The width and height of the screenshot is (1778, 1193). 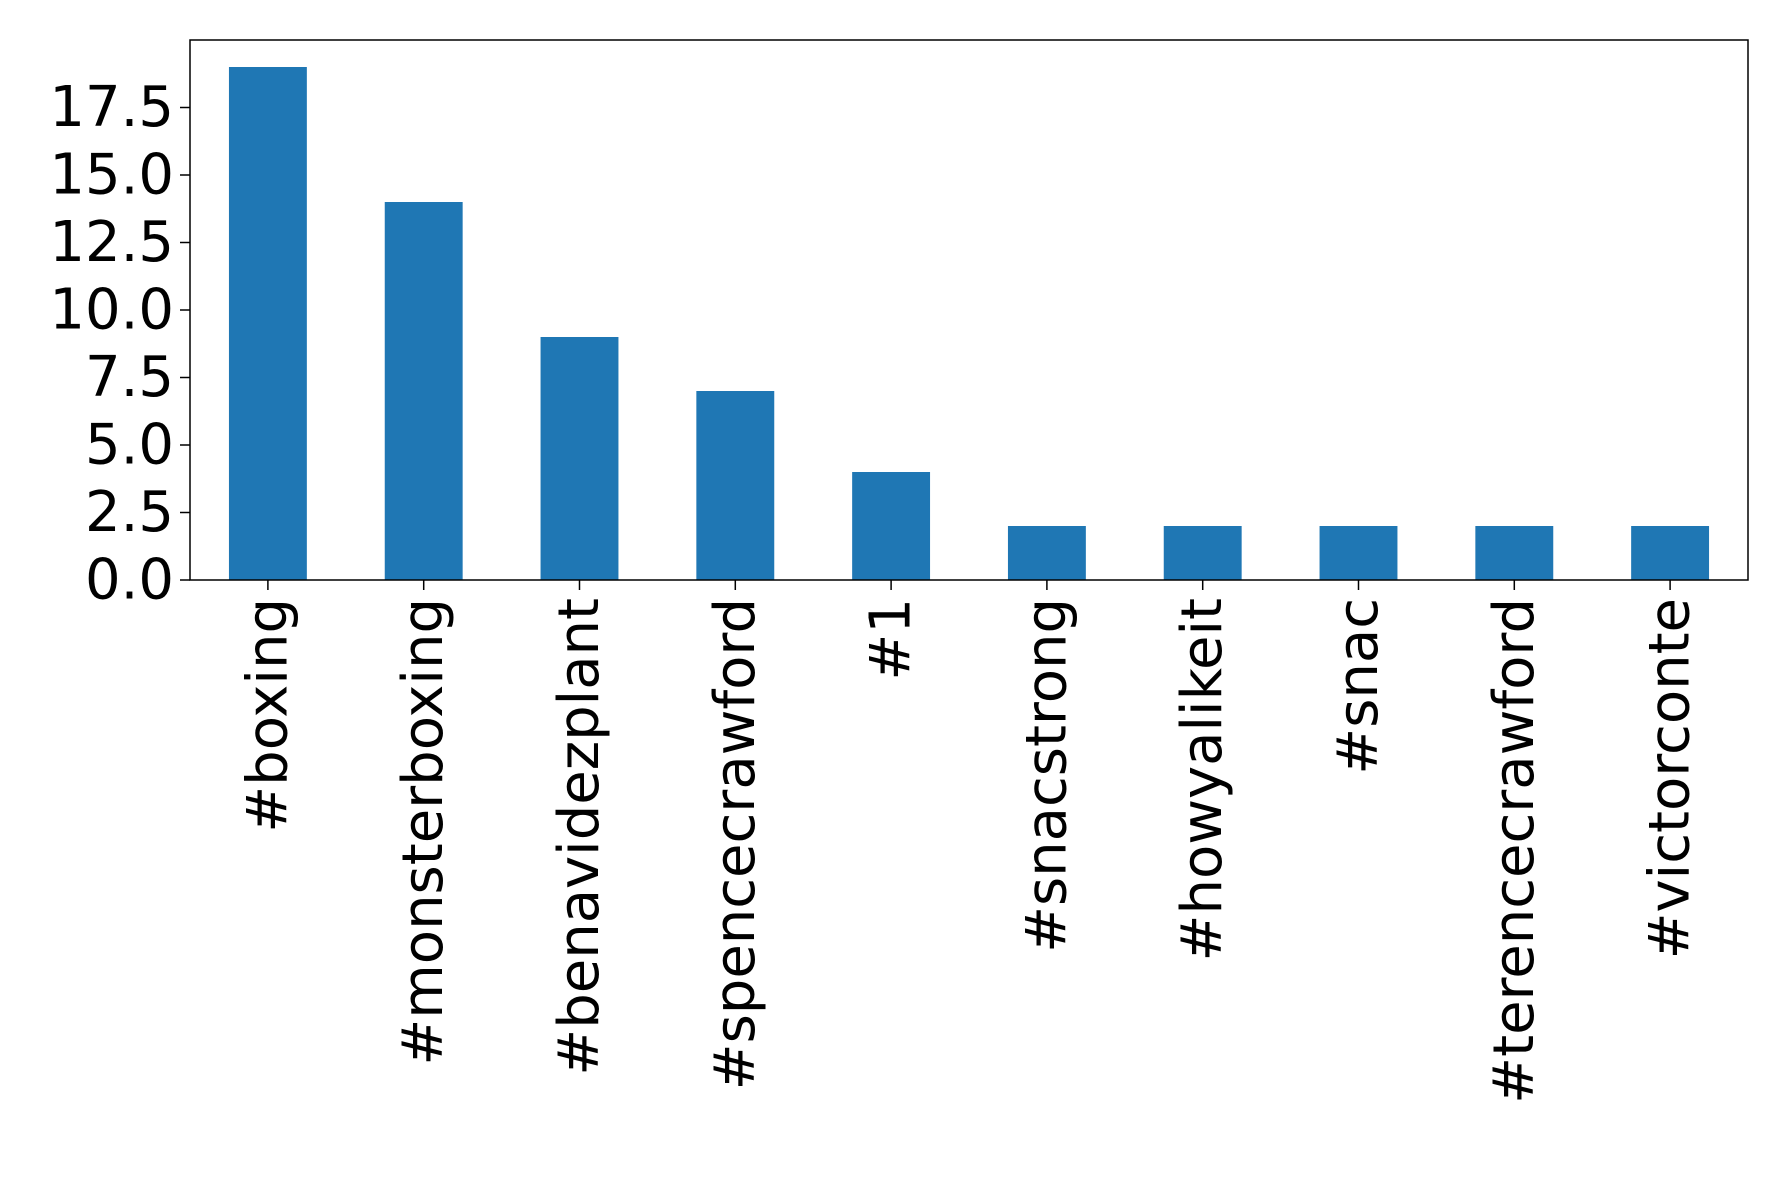 What do you see at coordinates (1514, 553) in the screenshot?
I see `bar-terencecrawford` at bounding box center [1514, 553].